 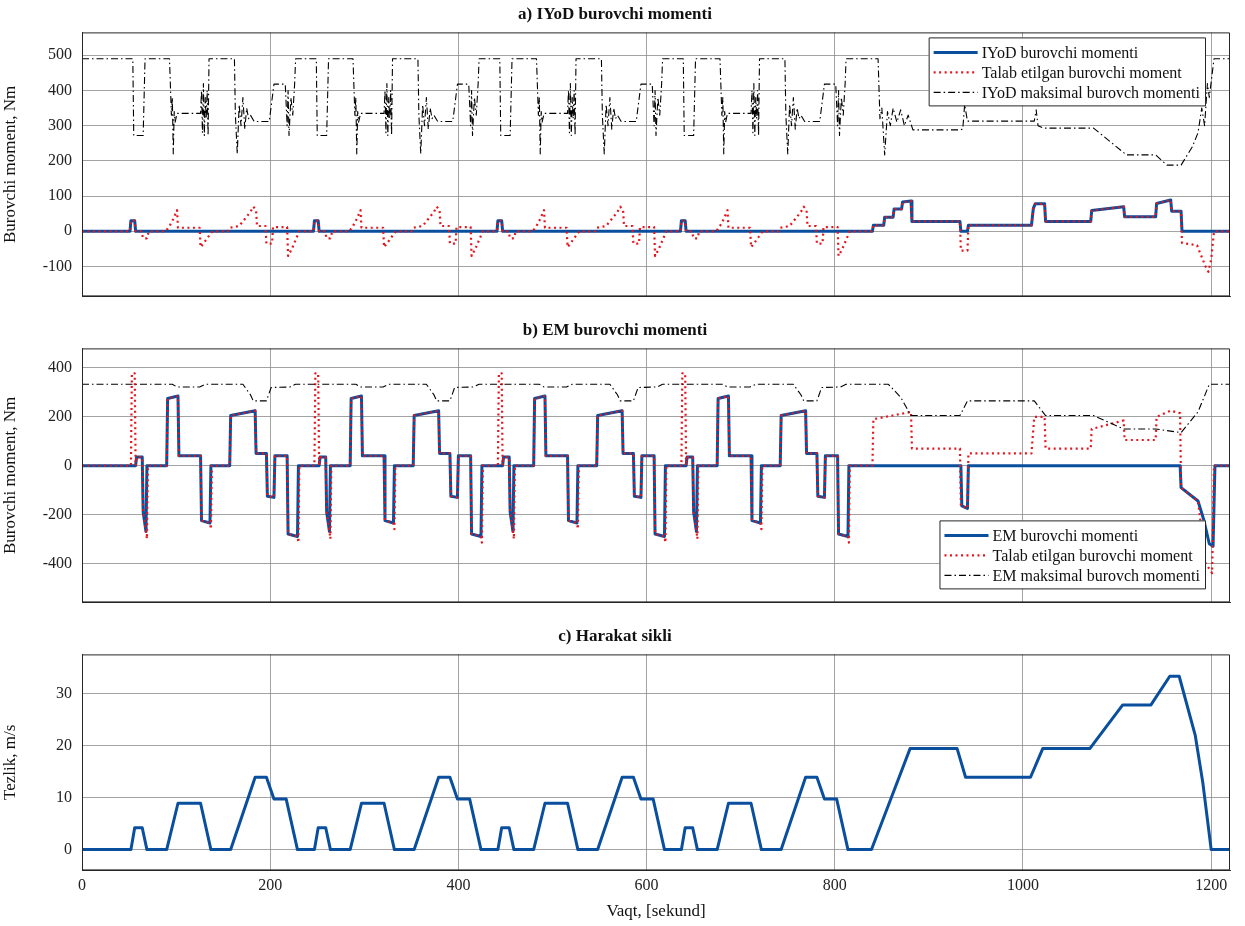 What do you see at coordinates (57, 265) in the screenshot?
I see `y-tick-label: -100` at bounding box center [57, 265].